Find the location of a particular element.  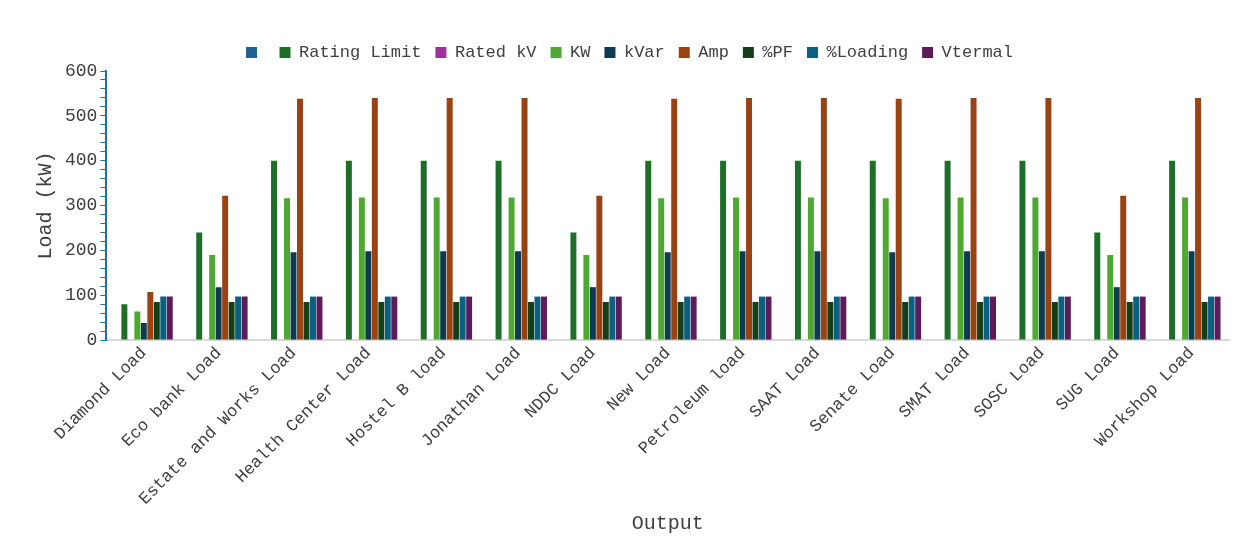

y-tick-label: 400 is located at coordinates (81, 160).